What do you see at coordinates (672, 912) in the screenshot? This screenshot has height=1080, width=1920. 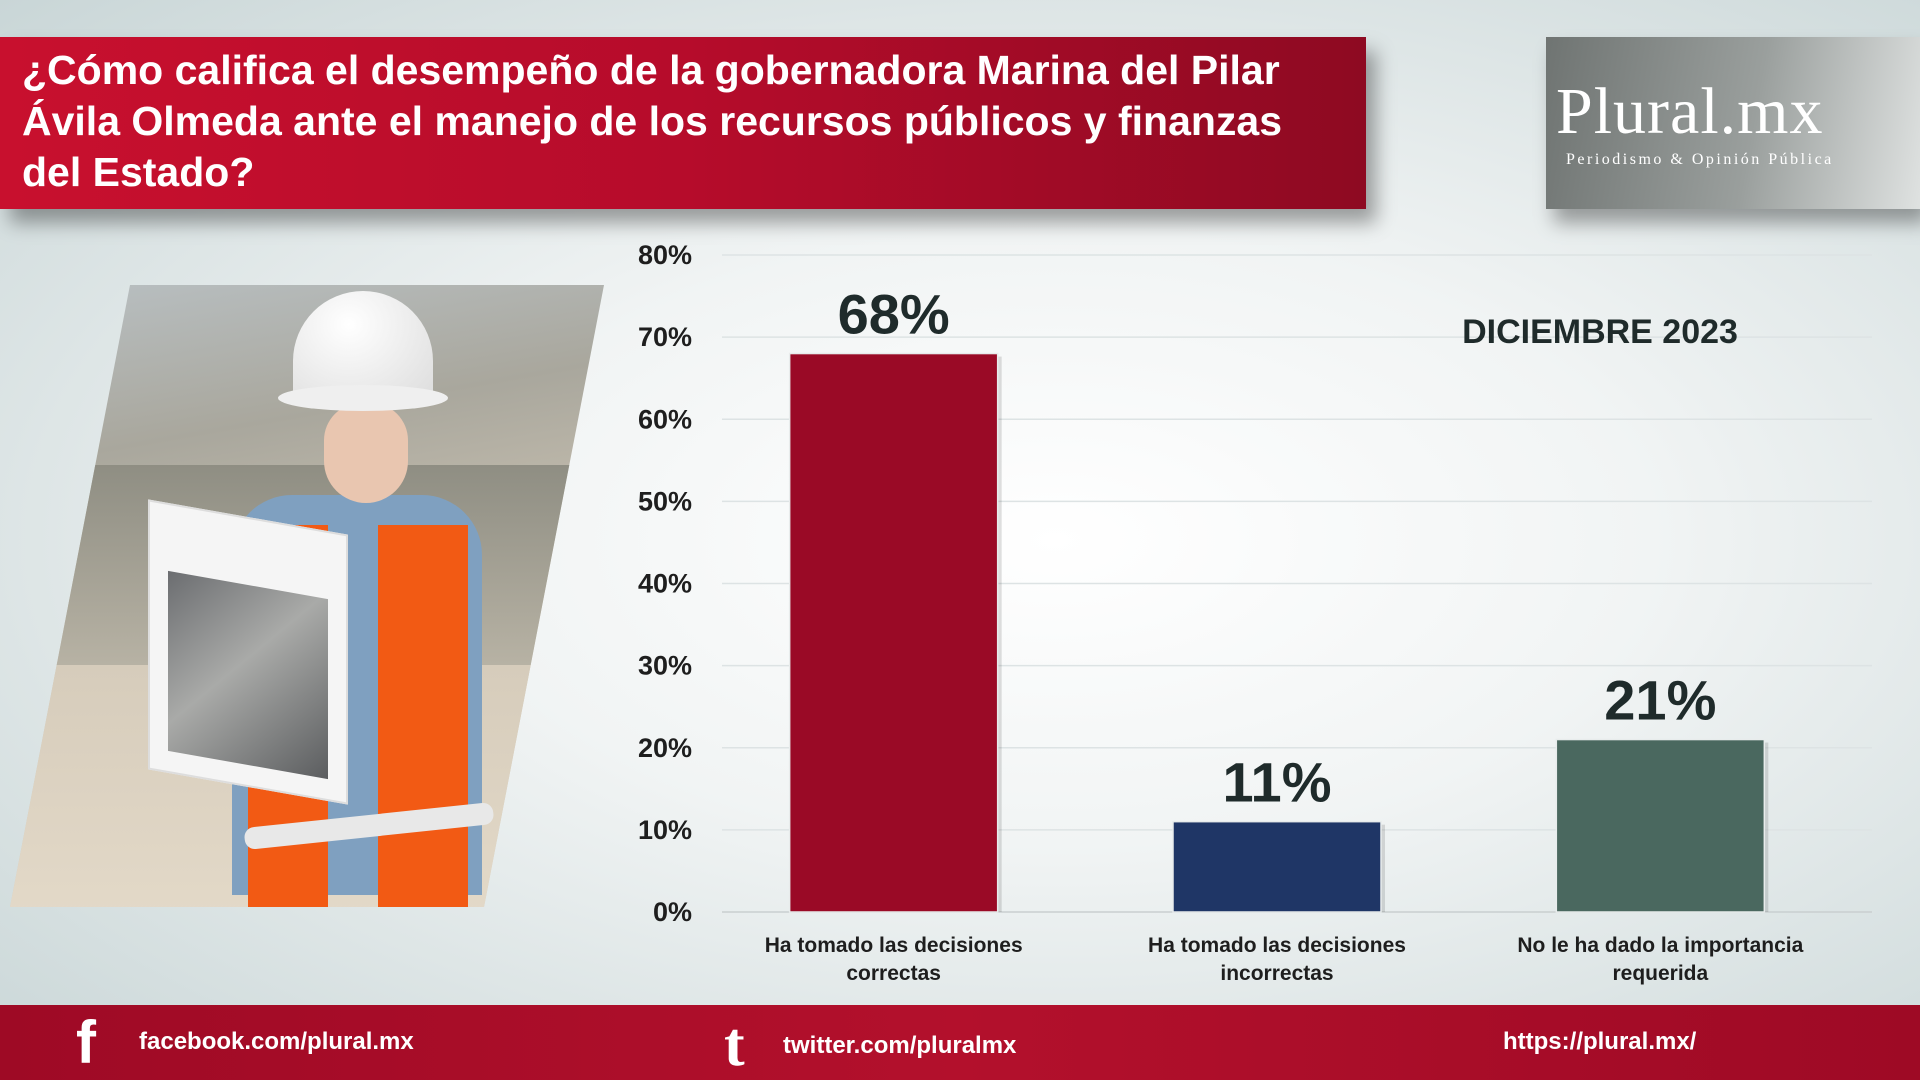 I see `y-tick-label: 0%` at bounding box center [672, 912].